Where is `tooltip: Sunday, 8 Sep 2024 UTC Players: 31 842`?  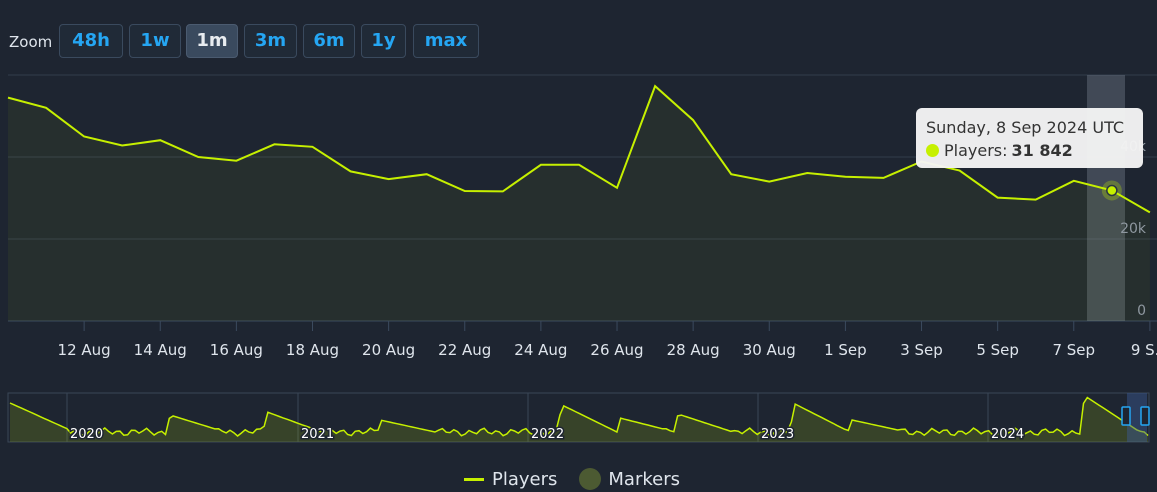
tooltip: Sunday, 8 Sep 2024 UTC Players: 31 842 is located at coordinates (1029, 138).